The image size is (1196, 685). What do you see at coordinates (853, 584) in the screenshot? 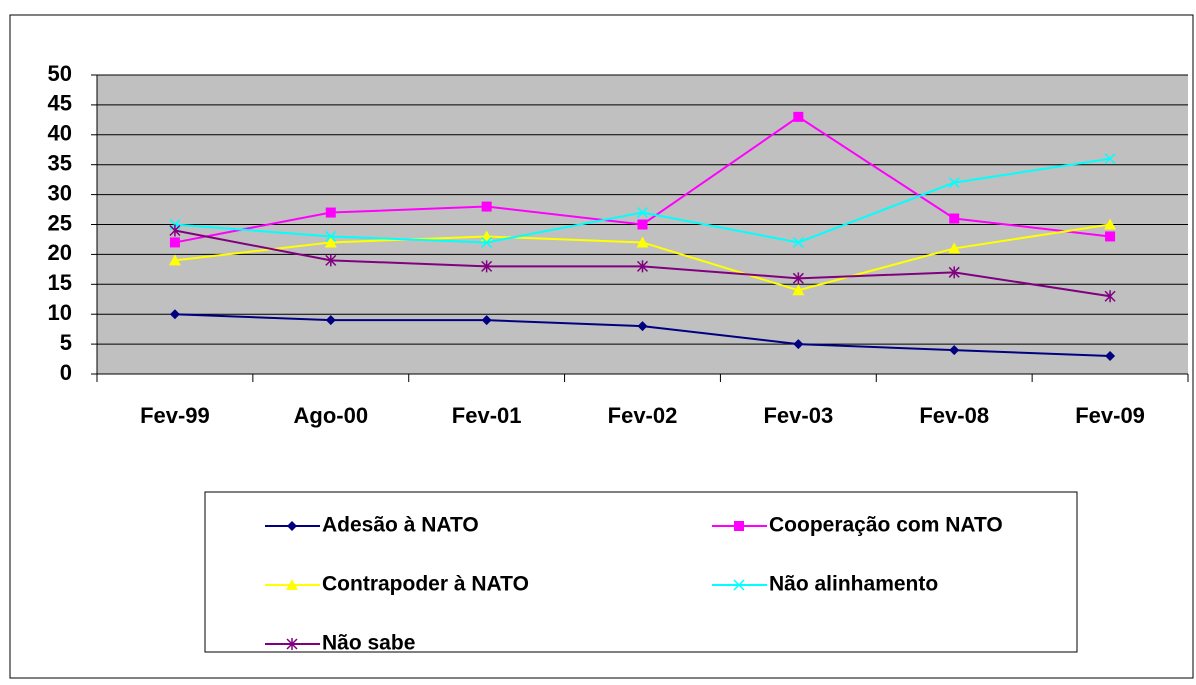
I see `legend-label: Não alinhamento` at bounding box center [853, 584].